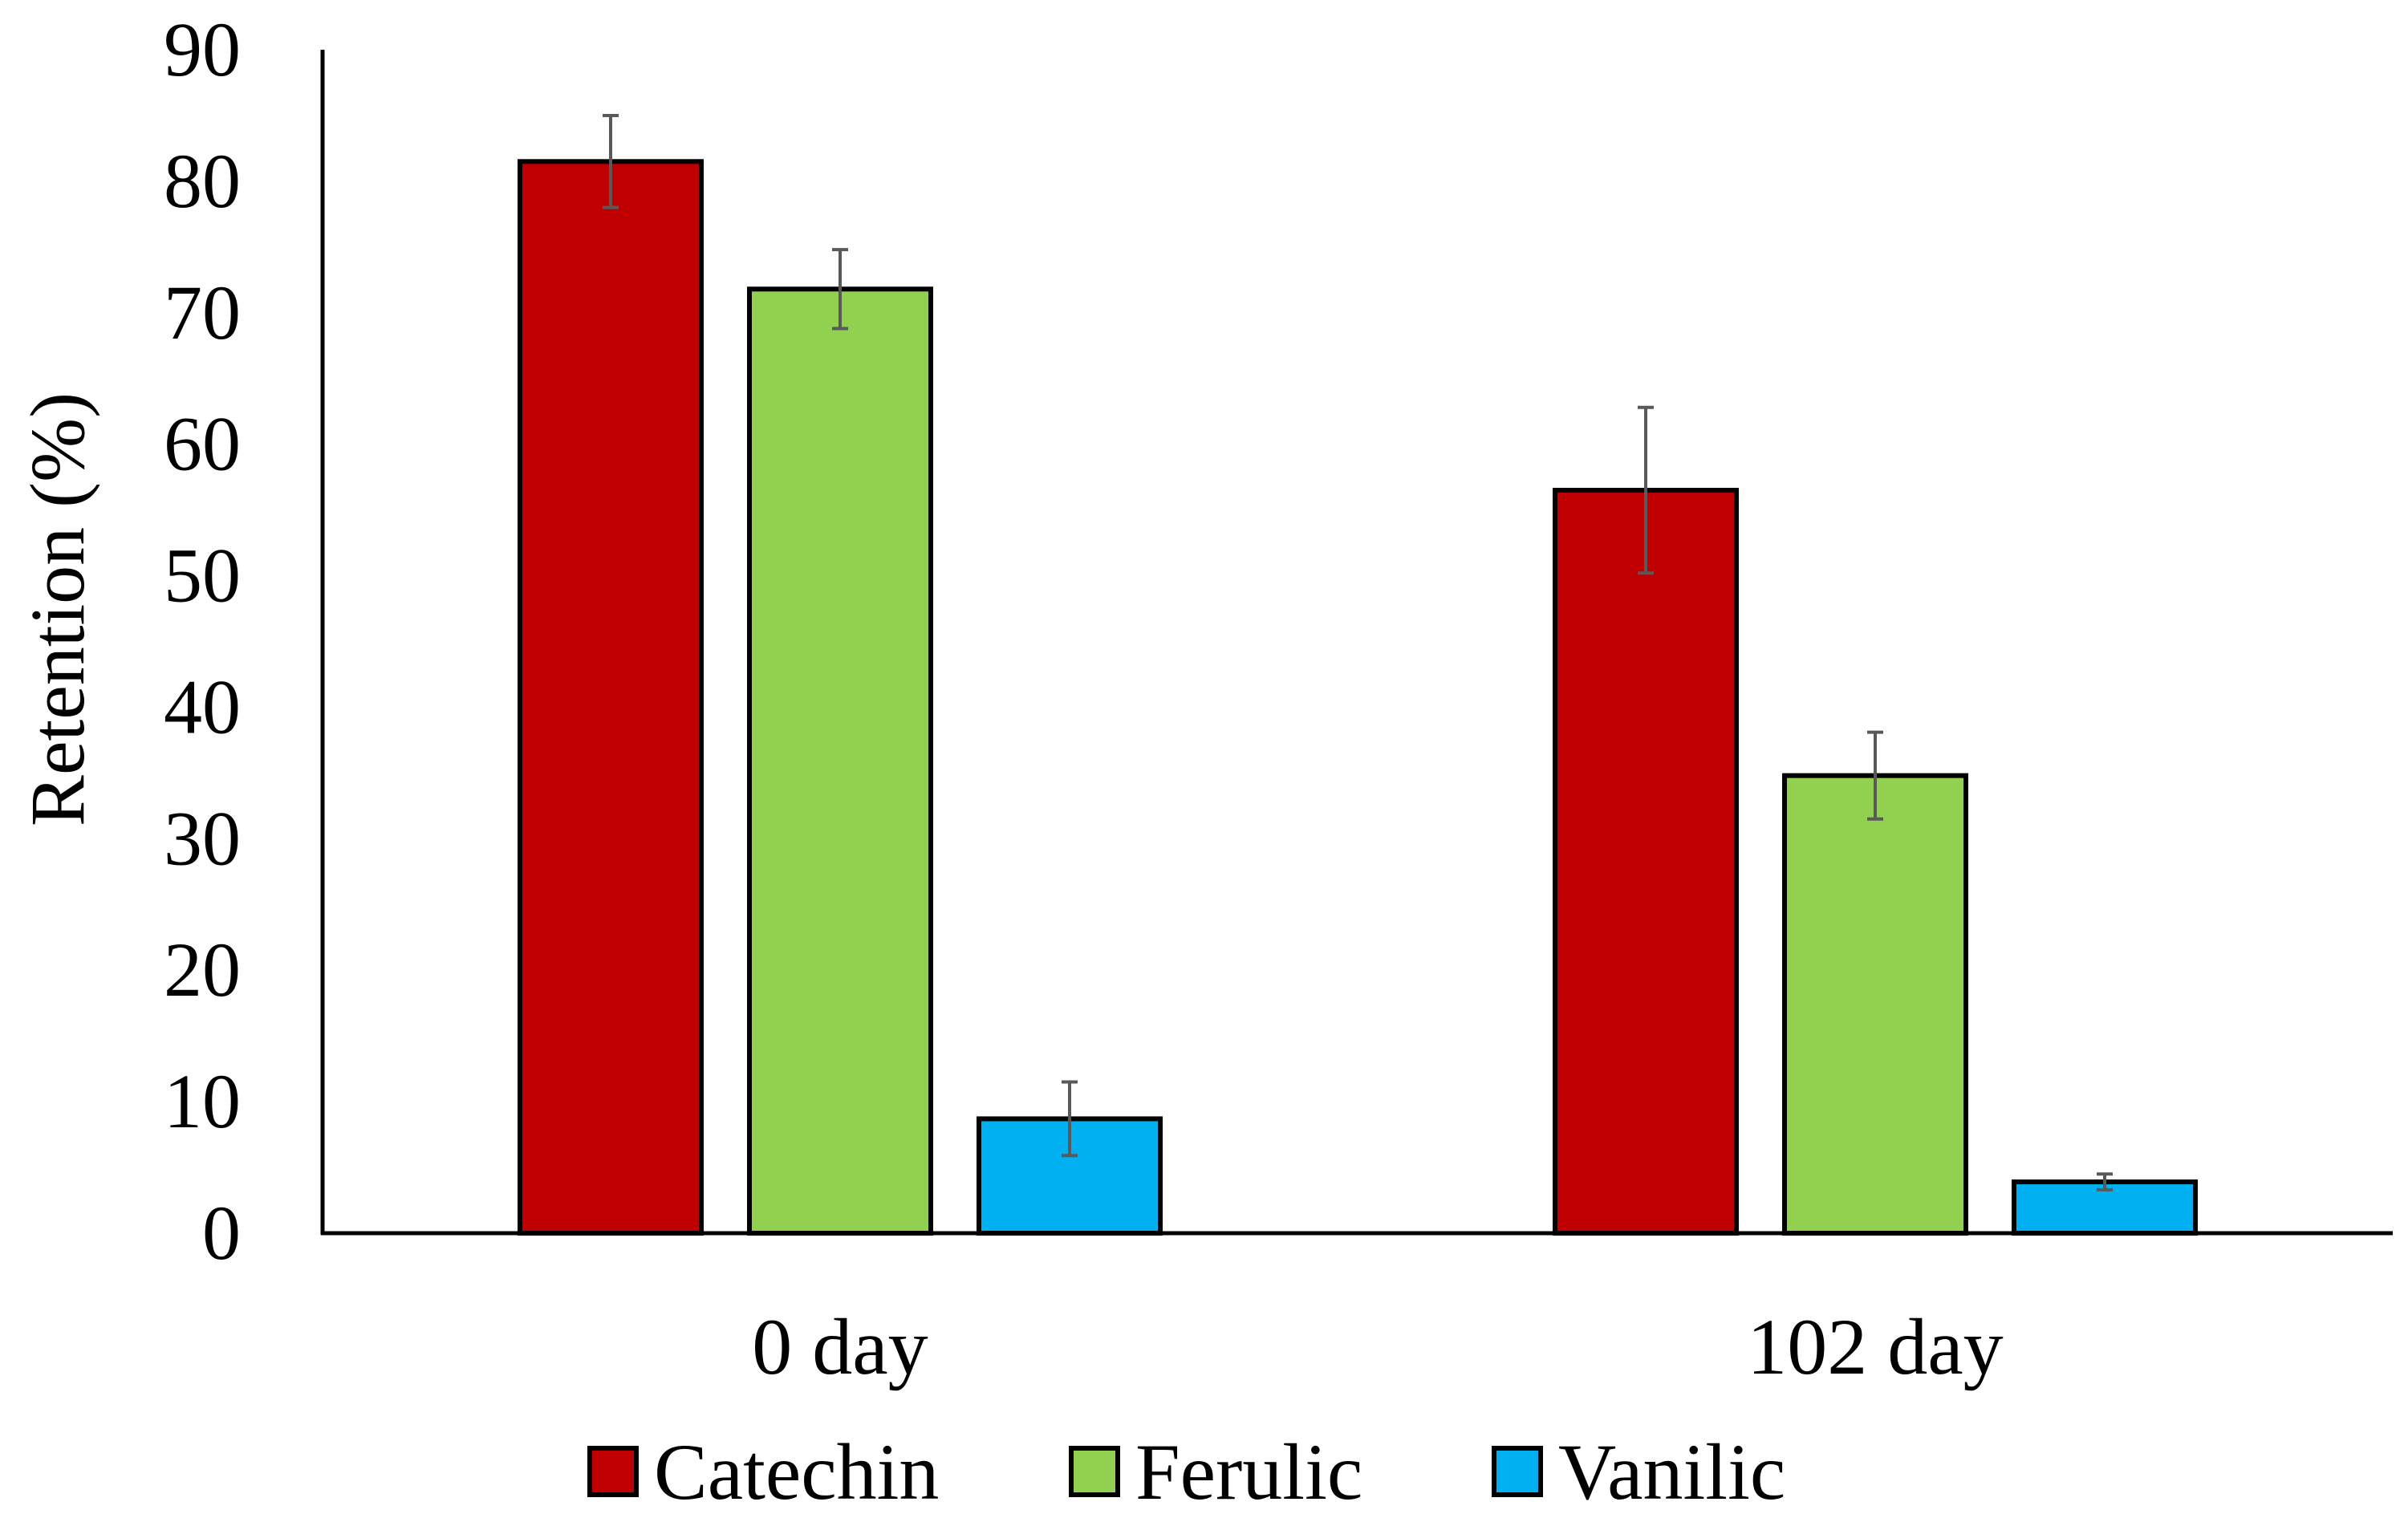 This screenshot has width=2408, height=1514. What do you see at coordinates (202, 706) in the screenshot?
I see `y-tick-label: 40` at bounding box center [202, 706].